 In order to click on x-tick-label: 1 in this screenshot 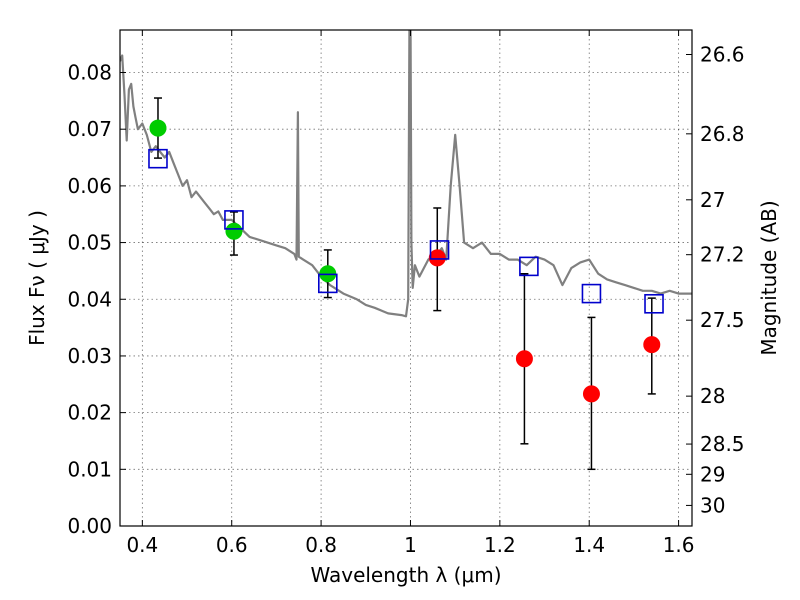, I will do `click(410, 545)`.